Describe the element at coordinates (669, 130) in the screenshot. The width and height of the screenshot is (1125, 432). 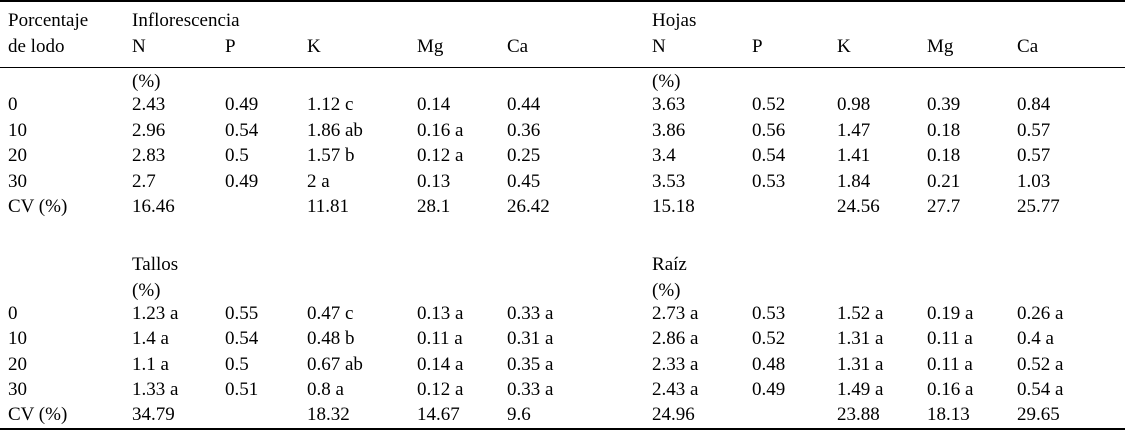
I see `value-cell: 3.86` at that location.